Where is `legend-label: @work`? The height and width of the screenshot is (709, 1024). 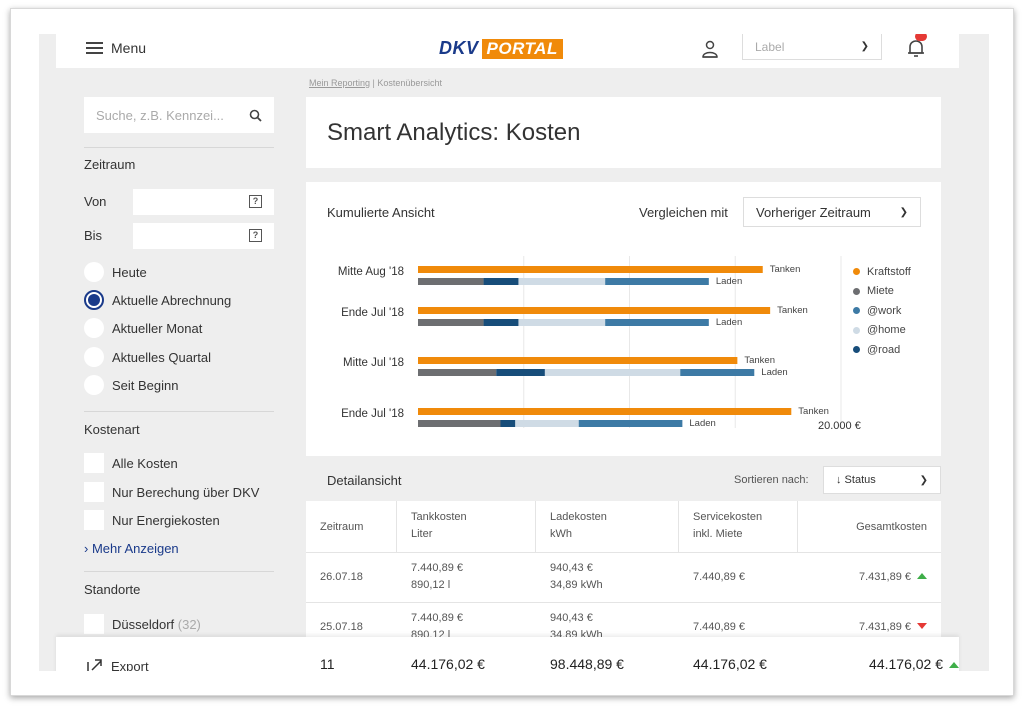
legend-label: @work is located at coordinates (884, 310).